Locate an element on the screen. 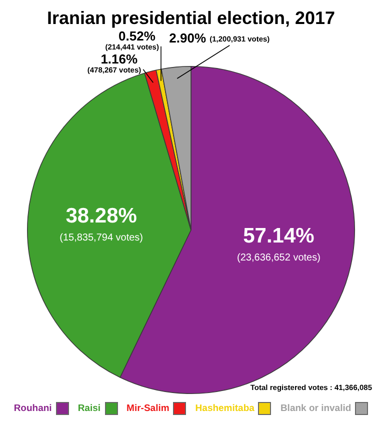 This screenshot has width=382, height=435. legend-label: Rouhani is located at coordinates (33, 408).